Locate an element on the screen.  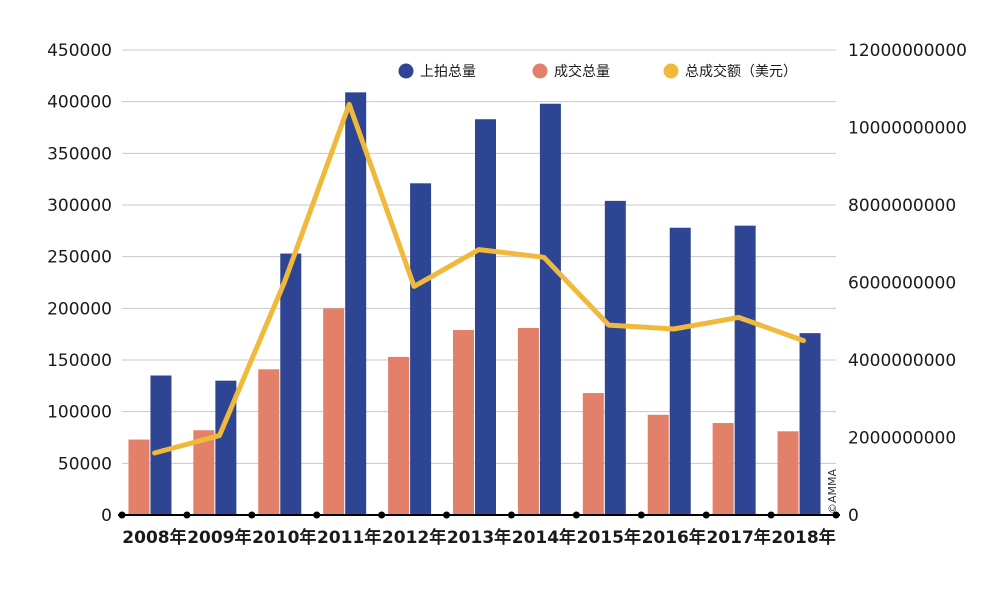
x-category-label: 2010年 is located at coordinates (284, 537).